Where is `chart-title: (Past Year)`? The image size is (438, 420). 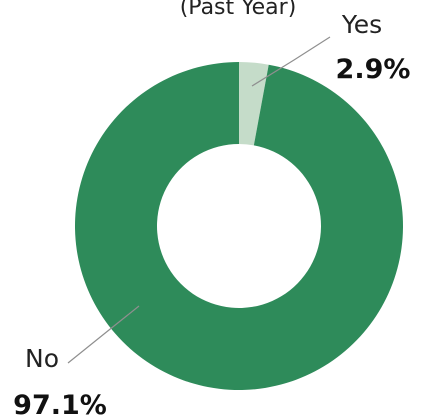 chart-title: (Past Year) is located at coordinates (238, 10).